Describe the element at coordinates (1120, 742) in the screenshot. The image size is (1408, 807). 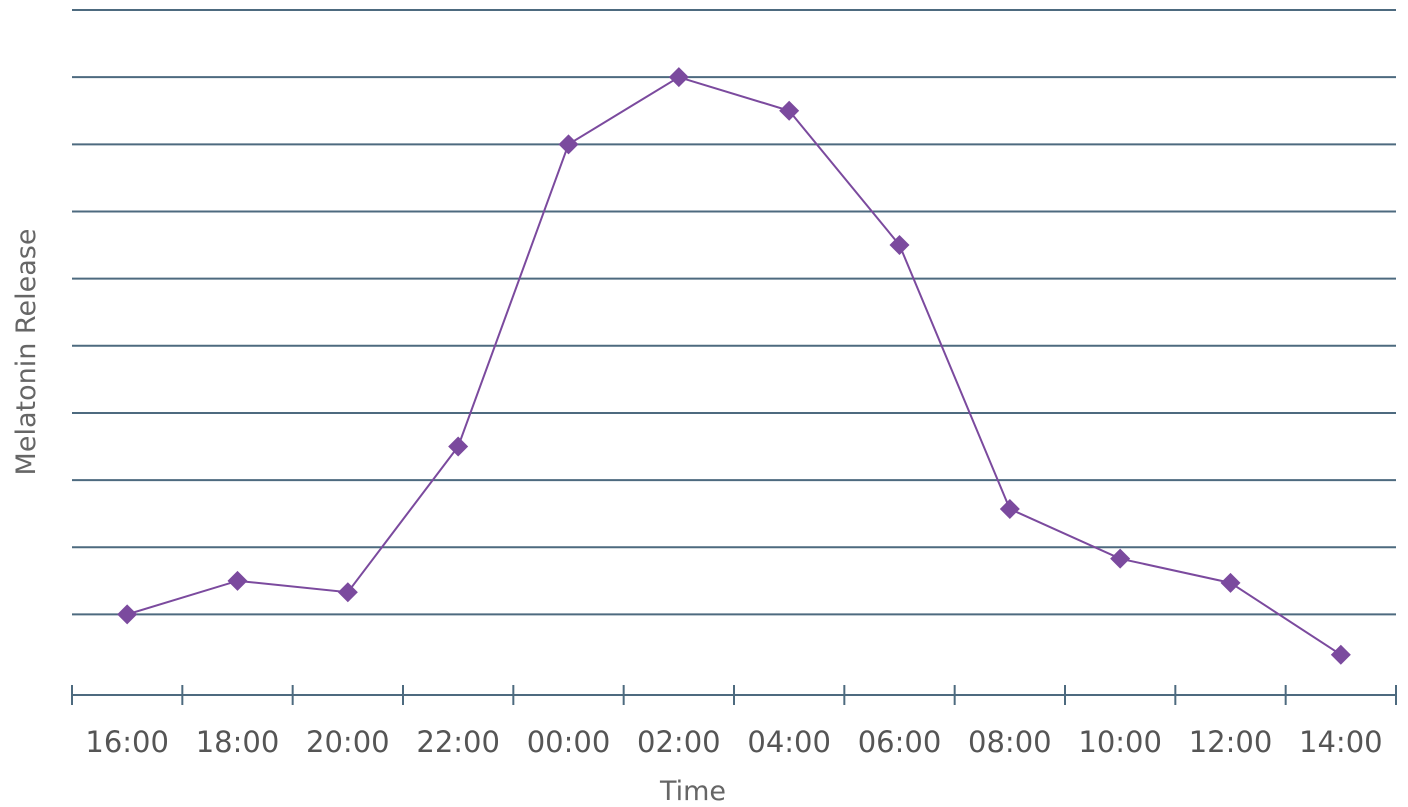
I see `x-tick-label: 10:00` at that location.